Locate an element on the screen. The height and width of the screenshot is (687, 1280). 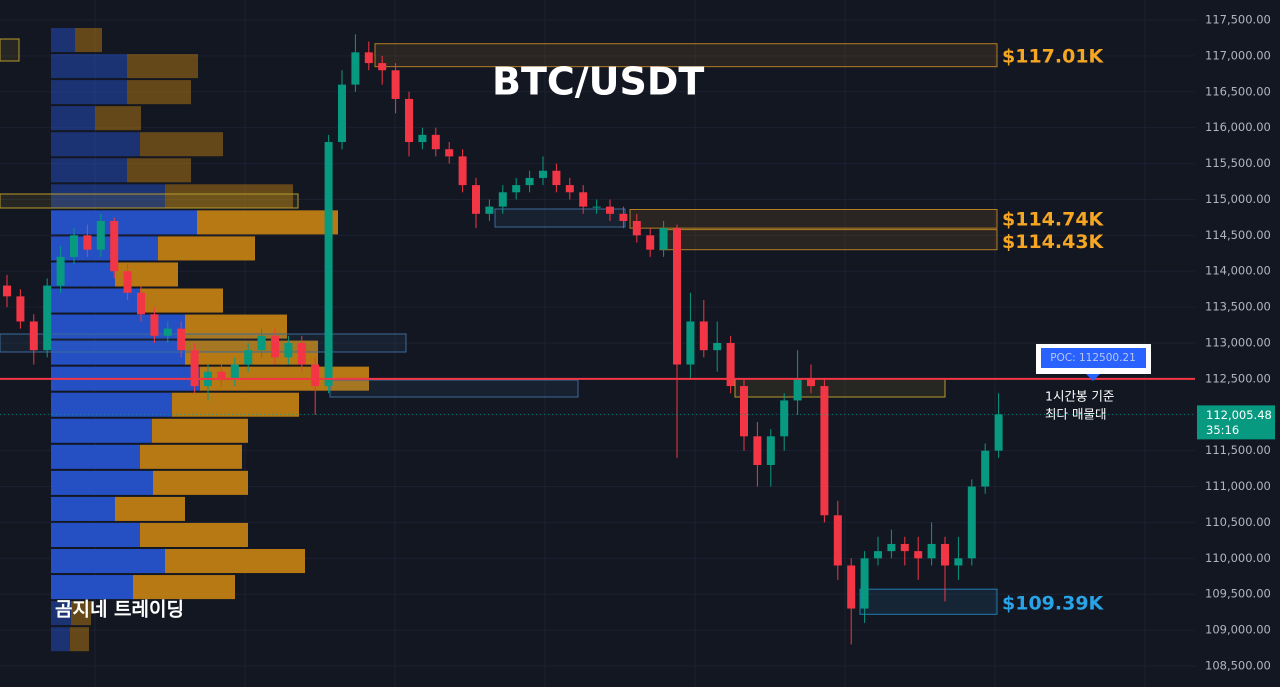
poc-note: 최다 매물대 is located at coordinates (1075, 414).